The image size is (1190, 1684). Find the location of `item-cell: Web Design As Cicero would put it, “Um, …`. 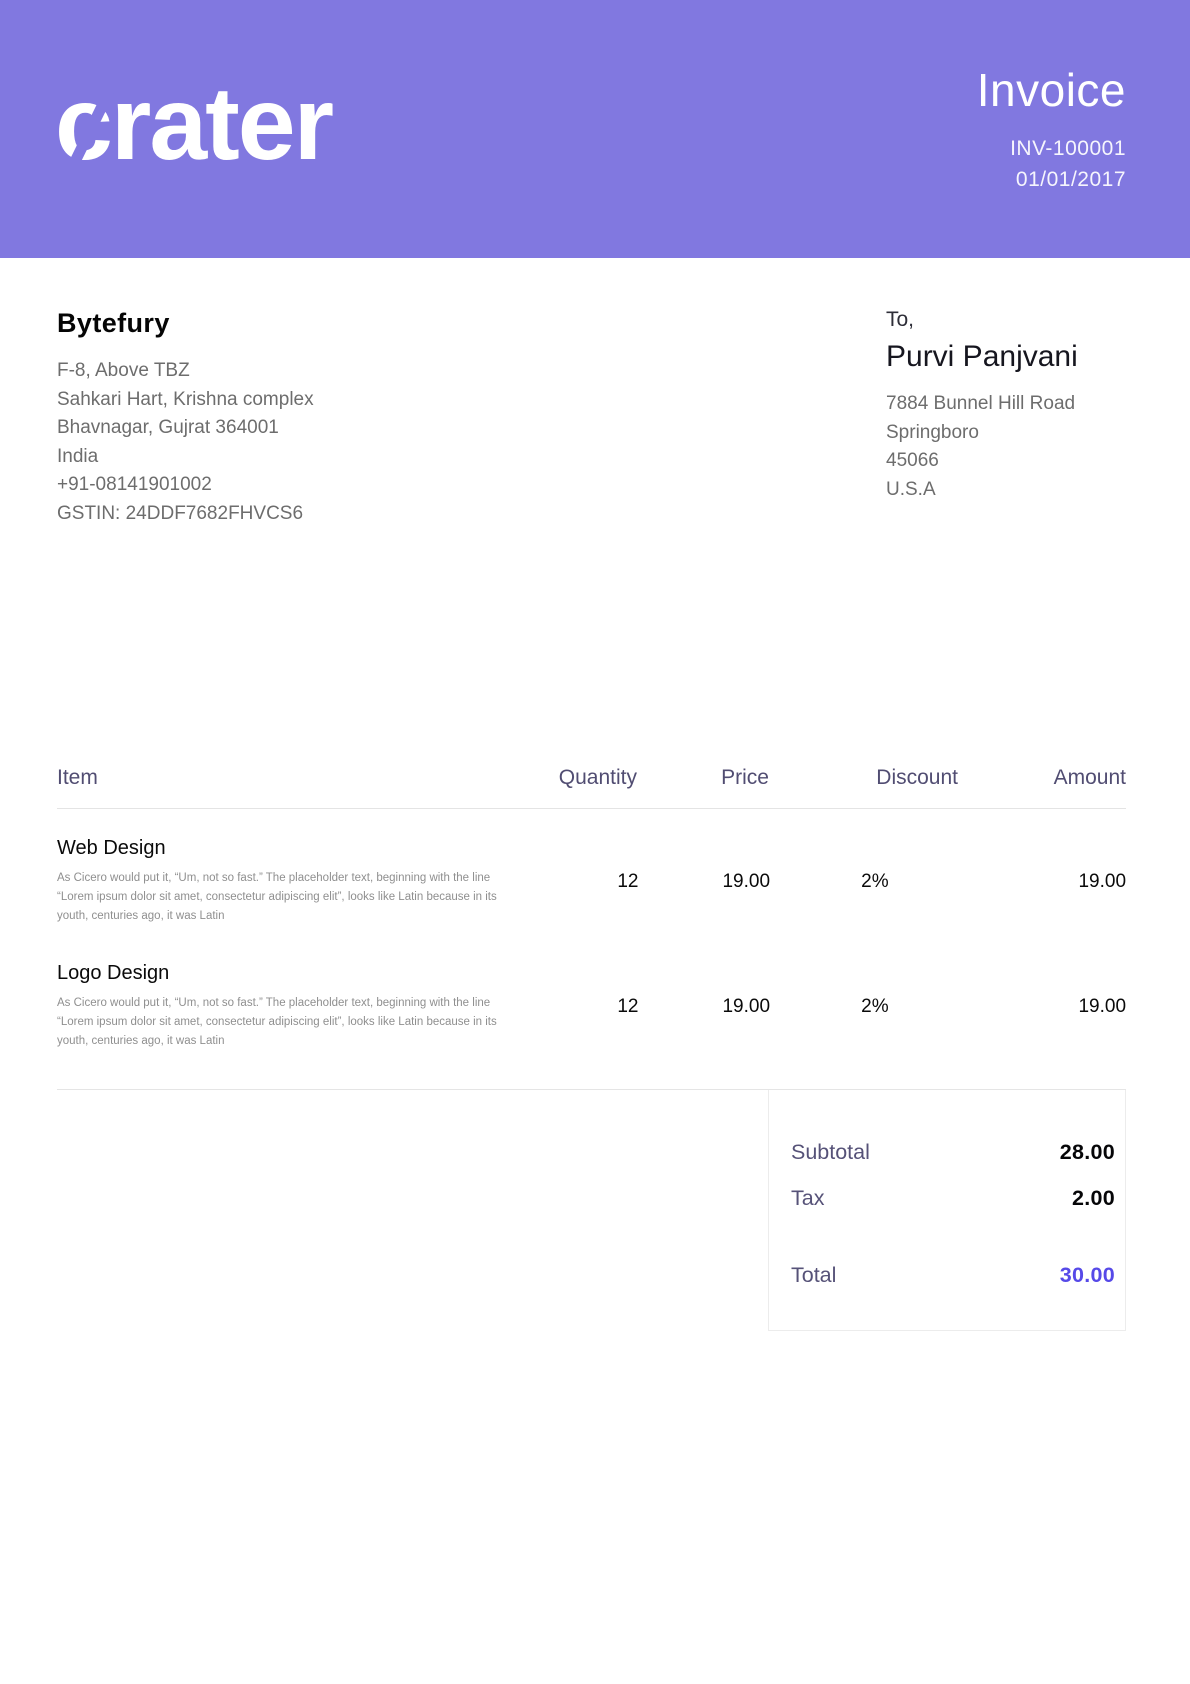

item-cell: Web Design As Cicero would put it, “Um, … is located at coordinates (278, 881).